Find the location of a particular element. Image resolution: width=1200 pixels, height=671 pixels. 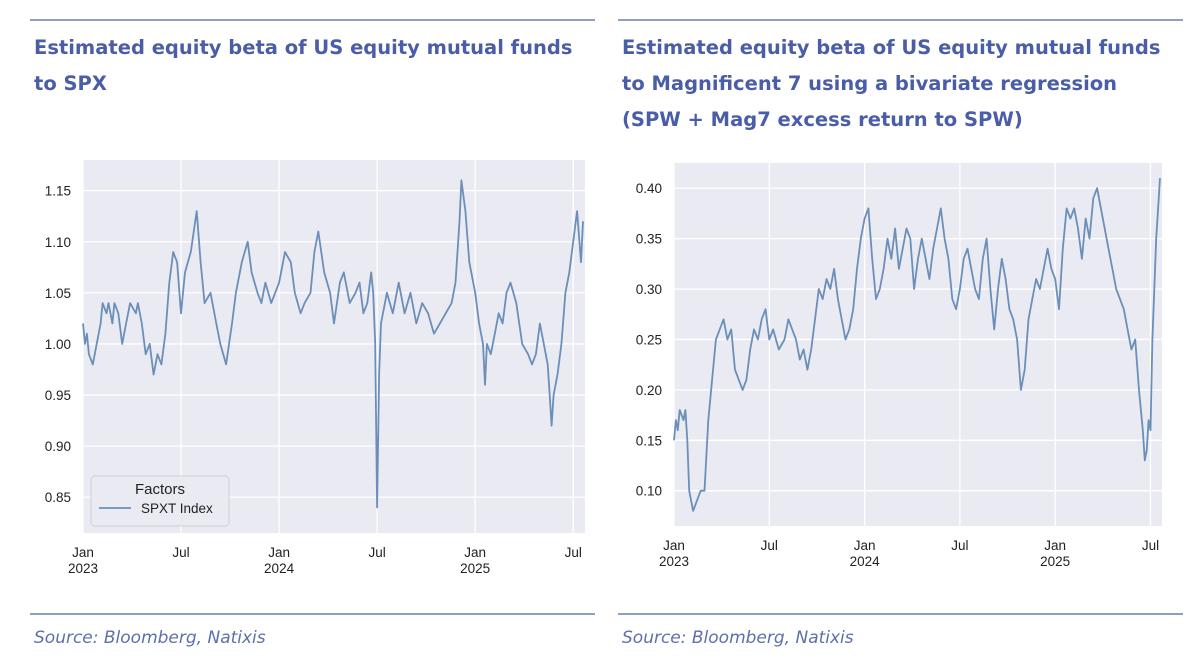

y-tick-label: 1.10 is located at coordinates (58, 242).